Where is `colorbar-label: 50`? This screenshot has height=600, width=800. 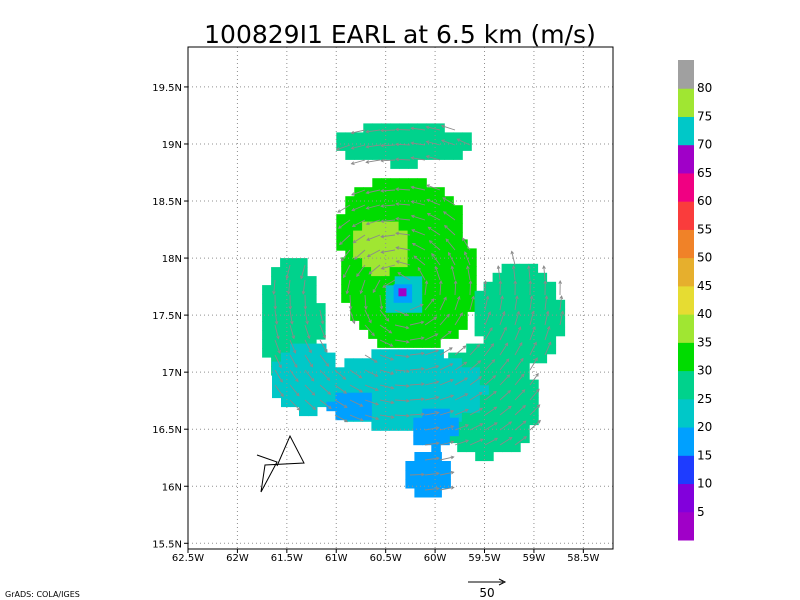 colorbar-label: 50 is located at coordinates (704, 258).